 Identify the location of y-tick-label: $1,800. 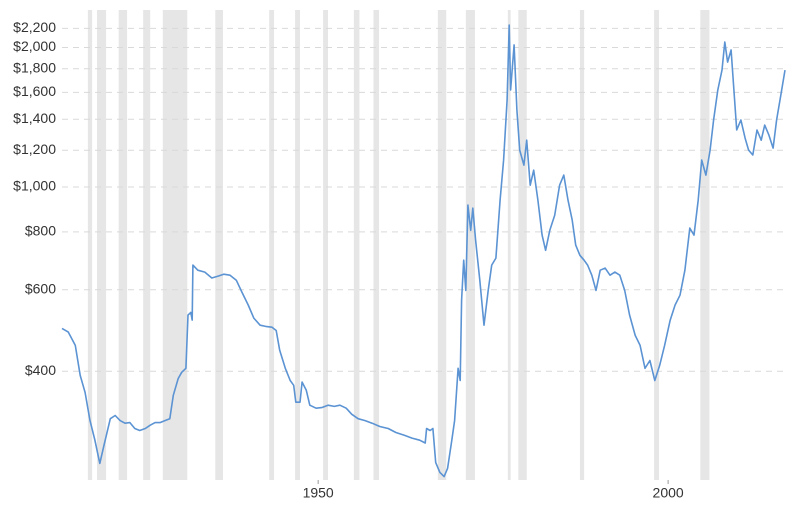
(34, 67).